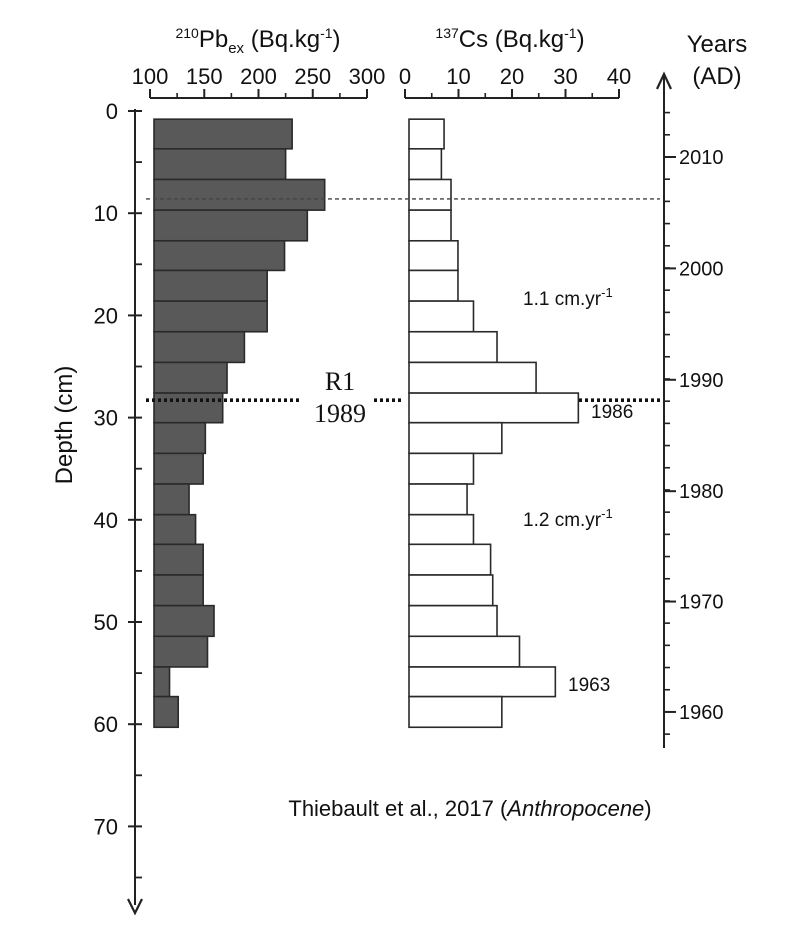  I want to click on source-caption-close: ), so click(647, 808).